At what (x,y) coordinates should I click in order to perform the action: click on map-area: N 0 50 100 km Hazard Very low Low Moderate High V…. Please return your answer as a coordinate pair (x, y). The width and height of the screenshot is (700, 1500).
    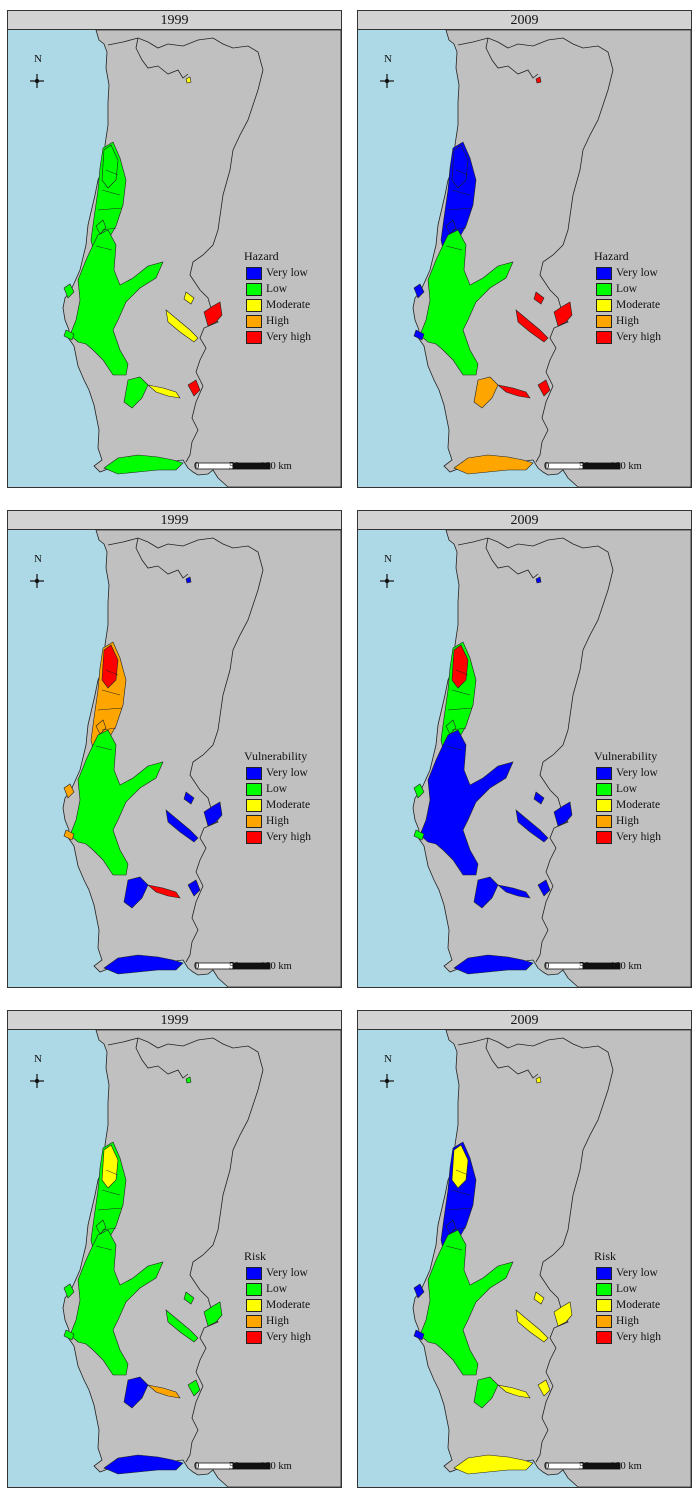
    Looking at the image, I should click on (174, 258).